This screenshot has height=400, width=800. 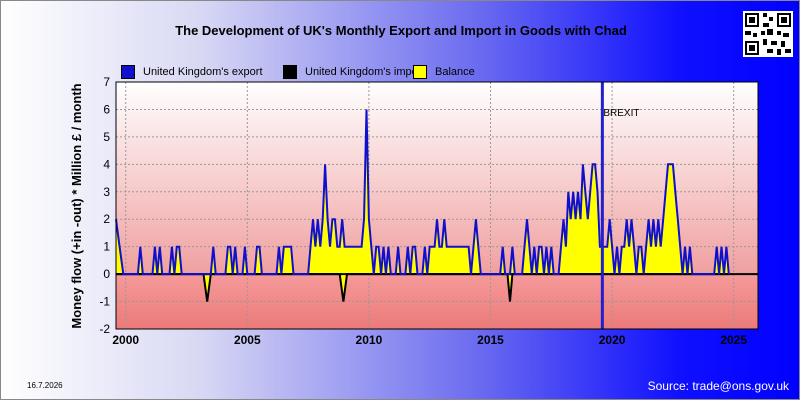 What do you see at coordinates (203, 72) in the screenshot?
I see `legend-label-export: United Kingdom's export` at bounding box center [203, 72].